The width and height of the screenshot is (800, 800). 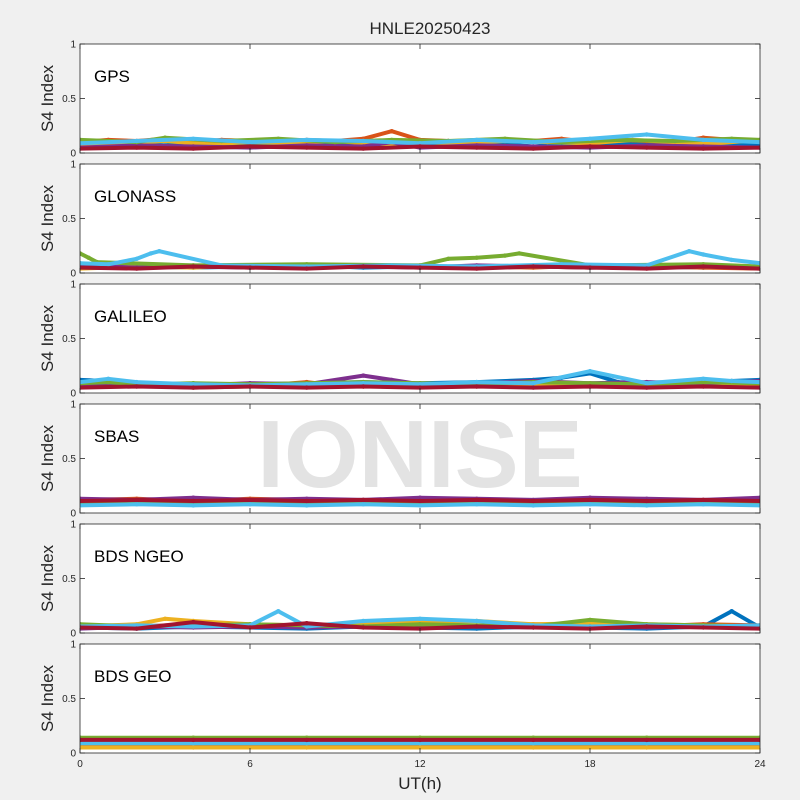 What do you see at coordinates (590, 764) in the screenshot?
I see `x-tick-label: 18` at bounding box center [590, 764].